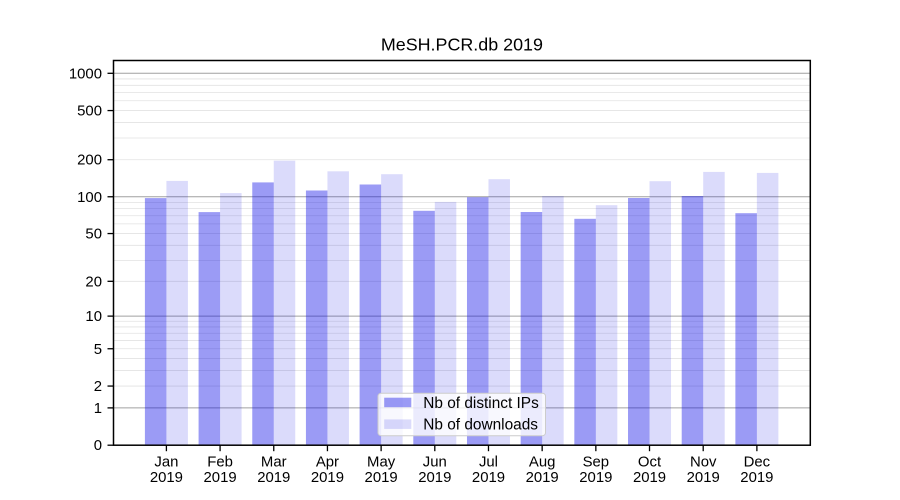 The height and width of the screenshot is (500, 900). I want to click on svg-text: Oct, so click(650, 463).